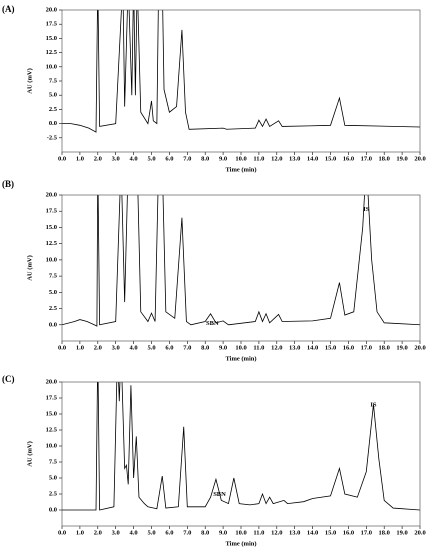 The width and height of the screenshot is (428, 550). I want to click on y-tick-label: -2.5, so click(52, 137).